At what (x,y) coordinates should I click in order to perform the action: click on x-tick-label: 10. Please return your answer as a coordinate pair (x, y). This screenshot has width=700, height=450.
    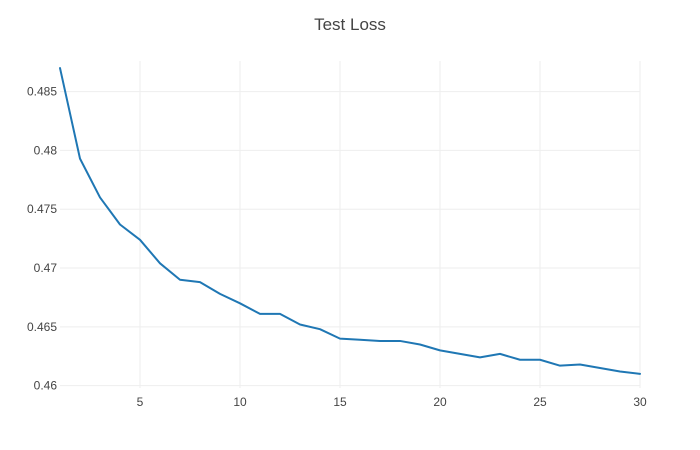
    Looking at the image, I should click on (240, 402).